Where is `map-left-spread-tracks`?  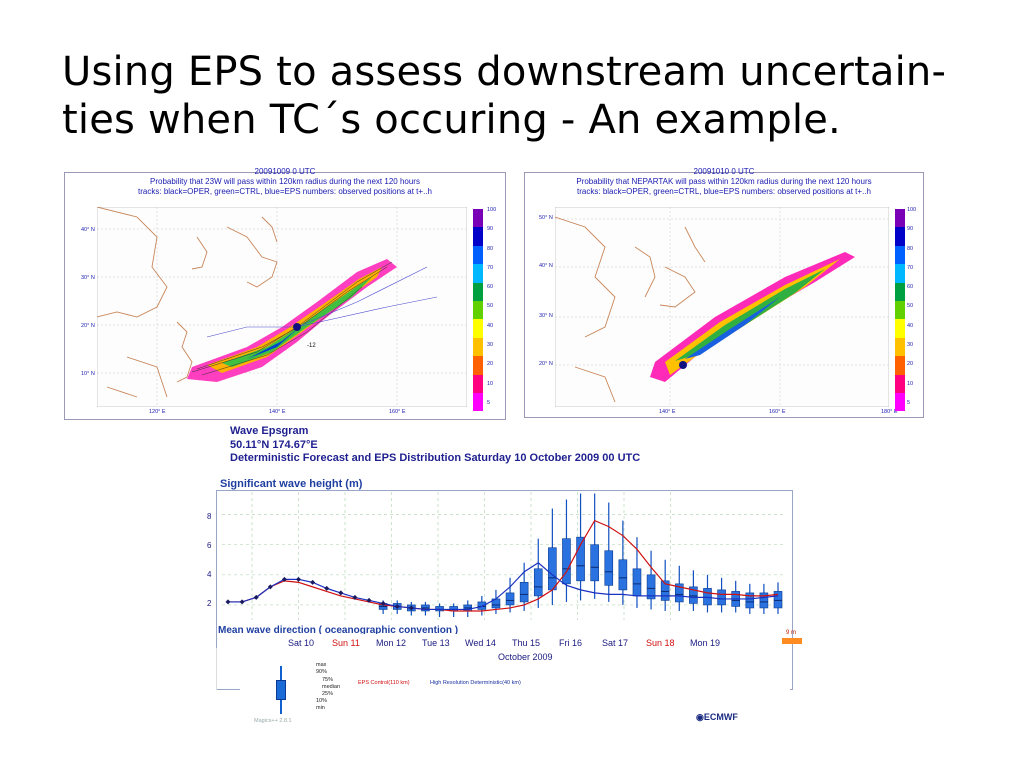 map-left-spread-tracks is located at coordinates (322, 302).